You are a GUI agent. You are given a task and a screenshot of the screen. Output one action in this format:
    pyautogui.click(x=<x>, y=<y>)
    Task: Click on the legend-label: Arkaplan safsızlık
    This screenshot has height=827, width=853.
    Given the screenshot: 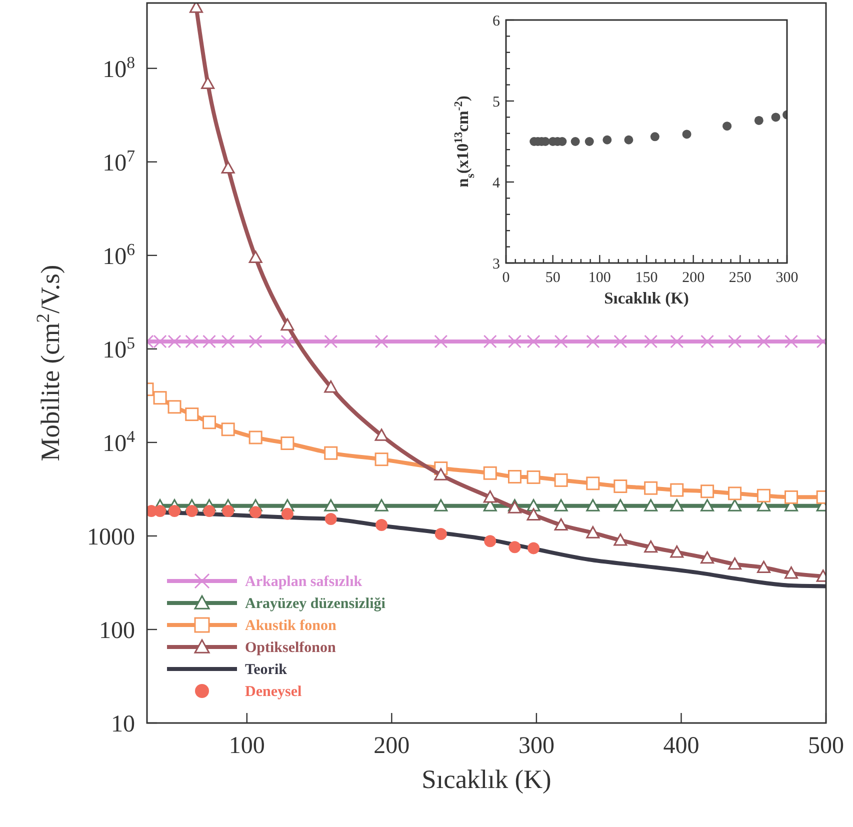 What is the action you would take?
    pyautogui.click(x=304, y=582)
    